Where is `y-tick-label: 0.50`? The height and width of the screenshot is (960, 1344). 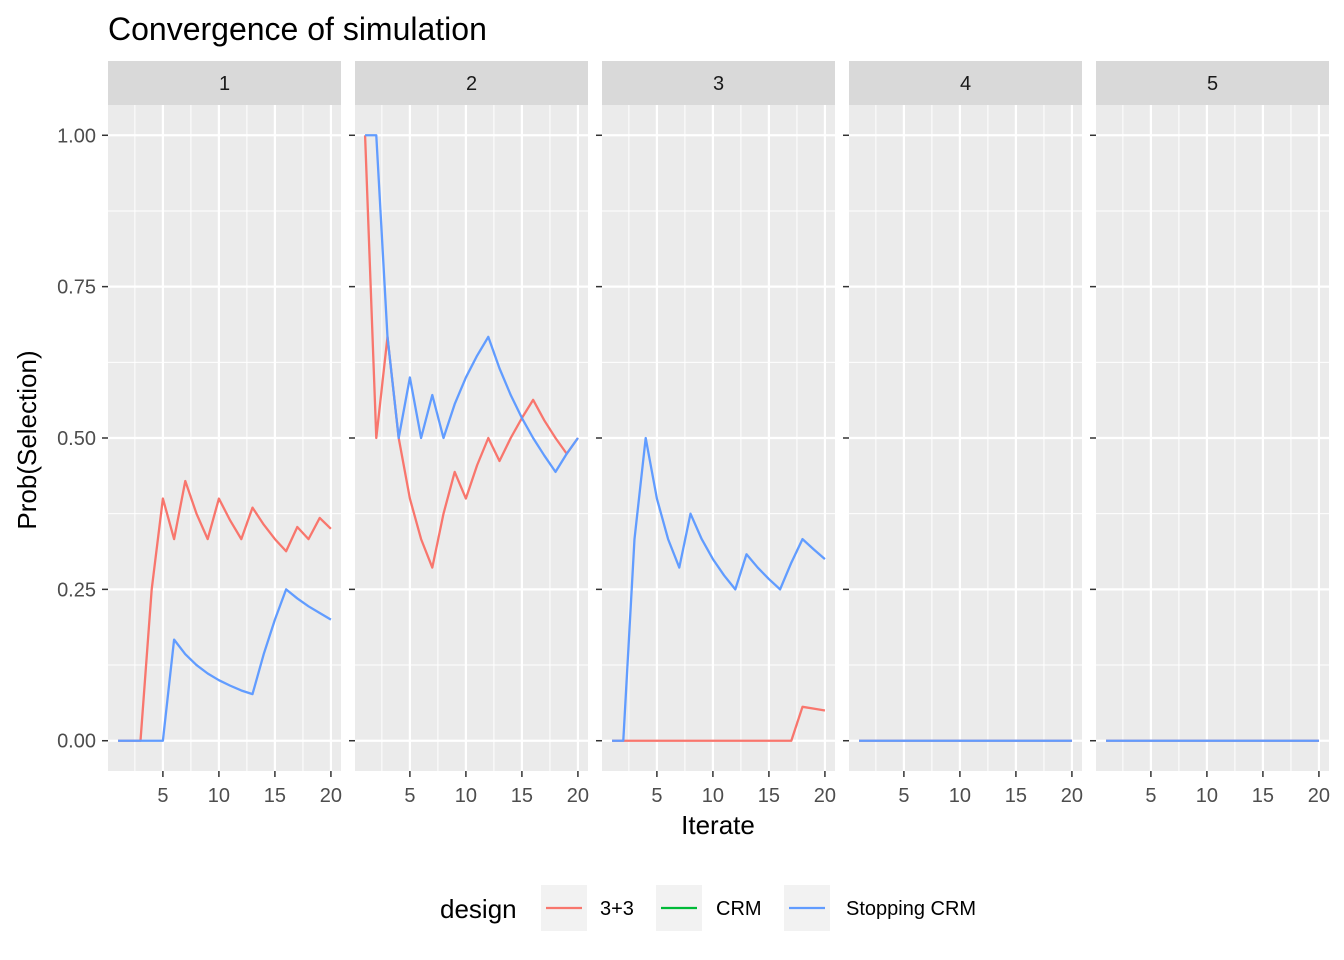 y-tick-label: 0.50 is located at coordinates (76, 439).